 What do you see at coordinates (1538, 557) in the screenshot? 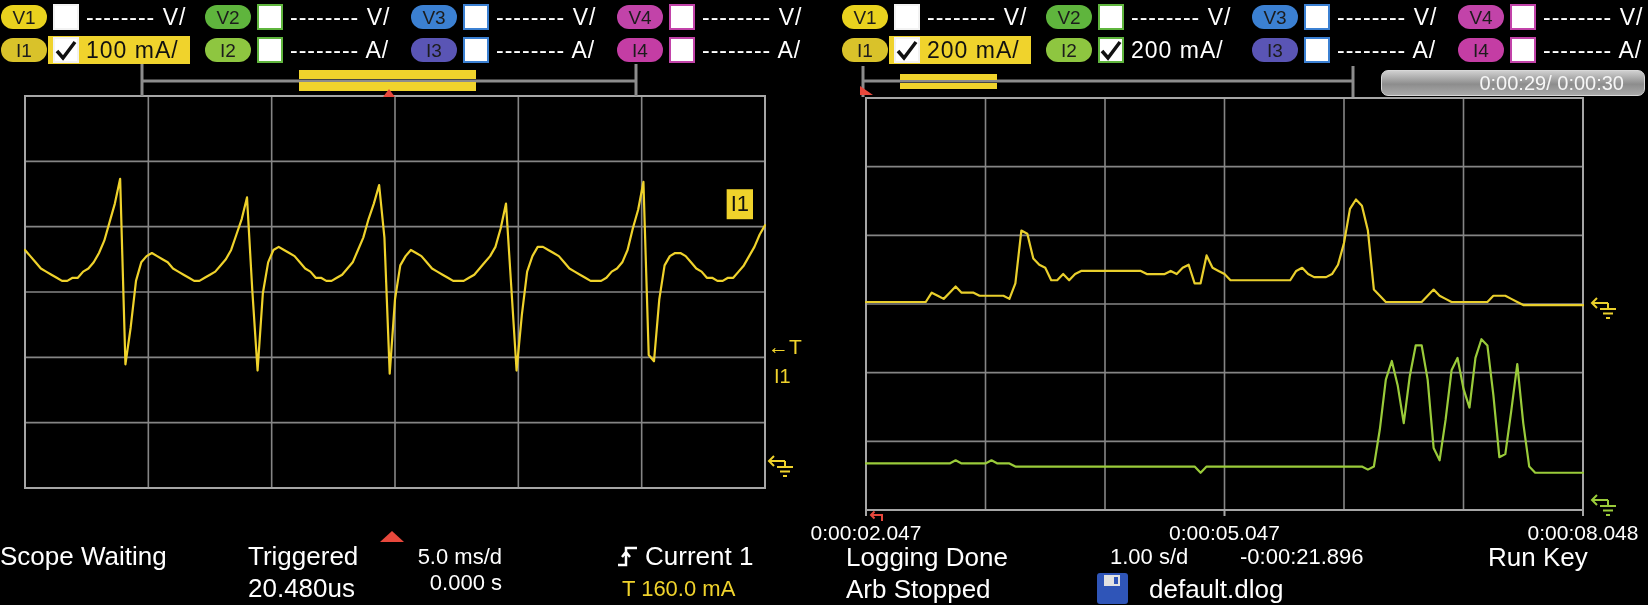
I see `text: Run Key` at bounding box center [1538, 557].